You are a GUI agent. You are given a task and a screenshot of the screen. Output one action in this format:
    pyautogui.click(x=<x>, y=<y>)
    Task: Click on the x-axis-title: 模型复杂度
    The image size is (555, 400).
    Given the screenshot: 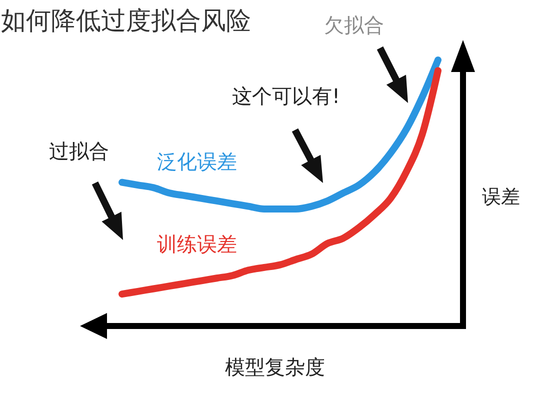 What is the action you would take?
    pyautogui.click(x=275, y=367)
    